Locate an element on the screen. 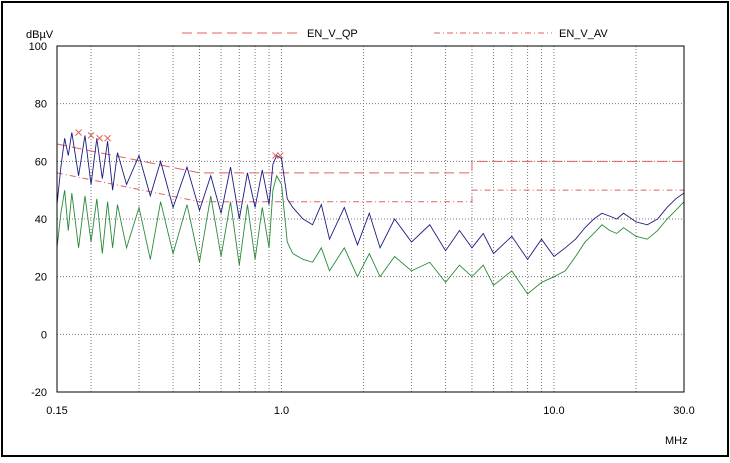 This screenshot has width=730, height=463. x-tick-label: 30.0 is located at coordinates (683, 411).